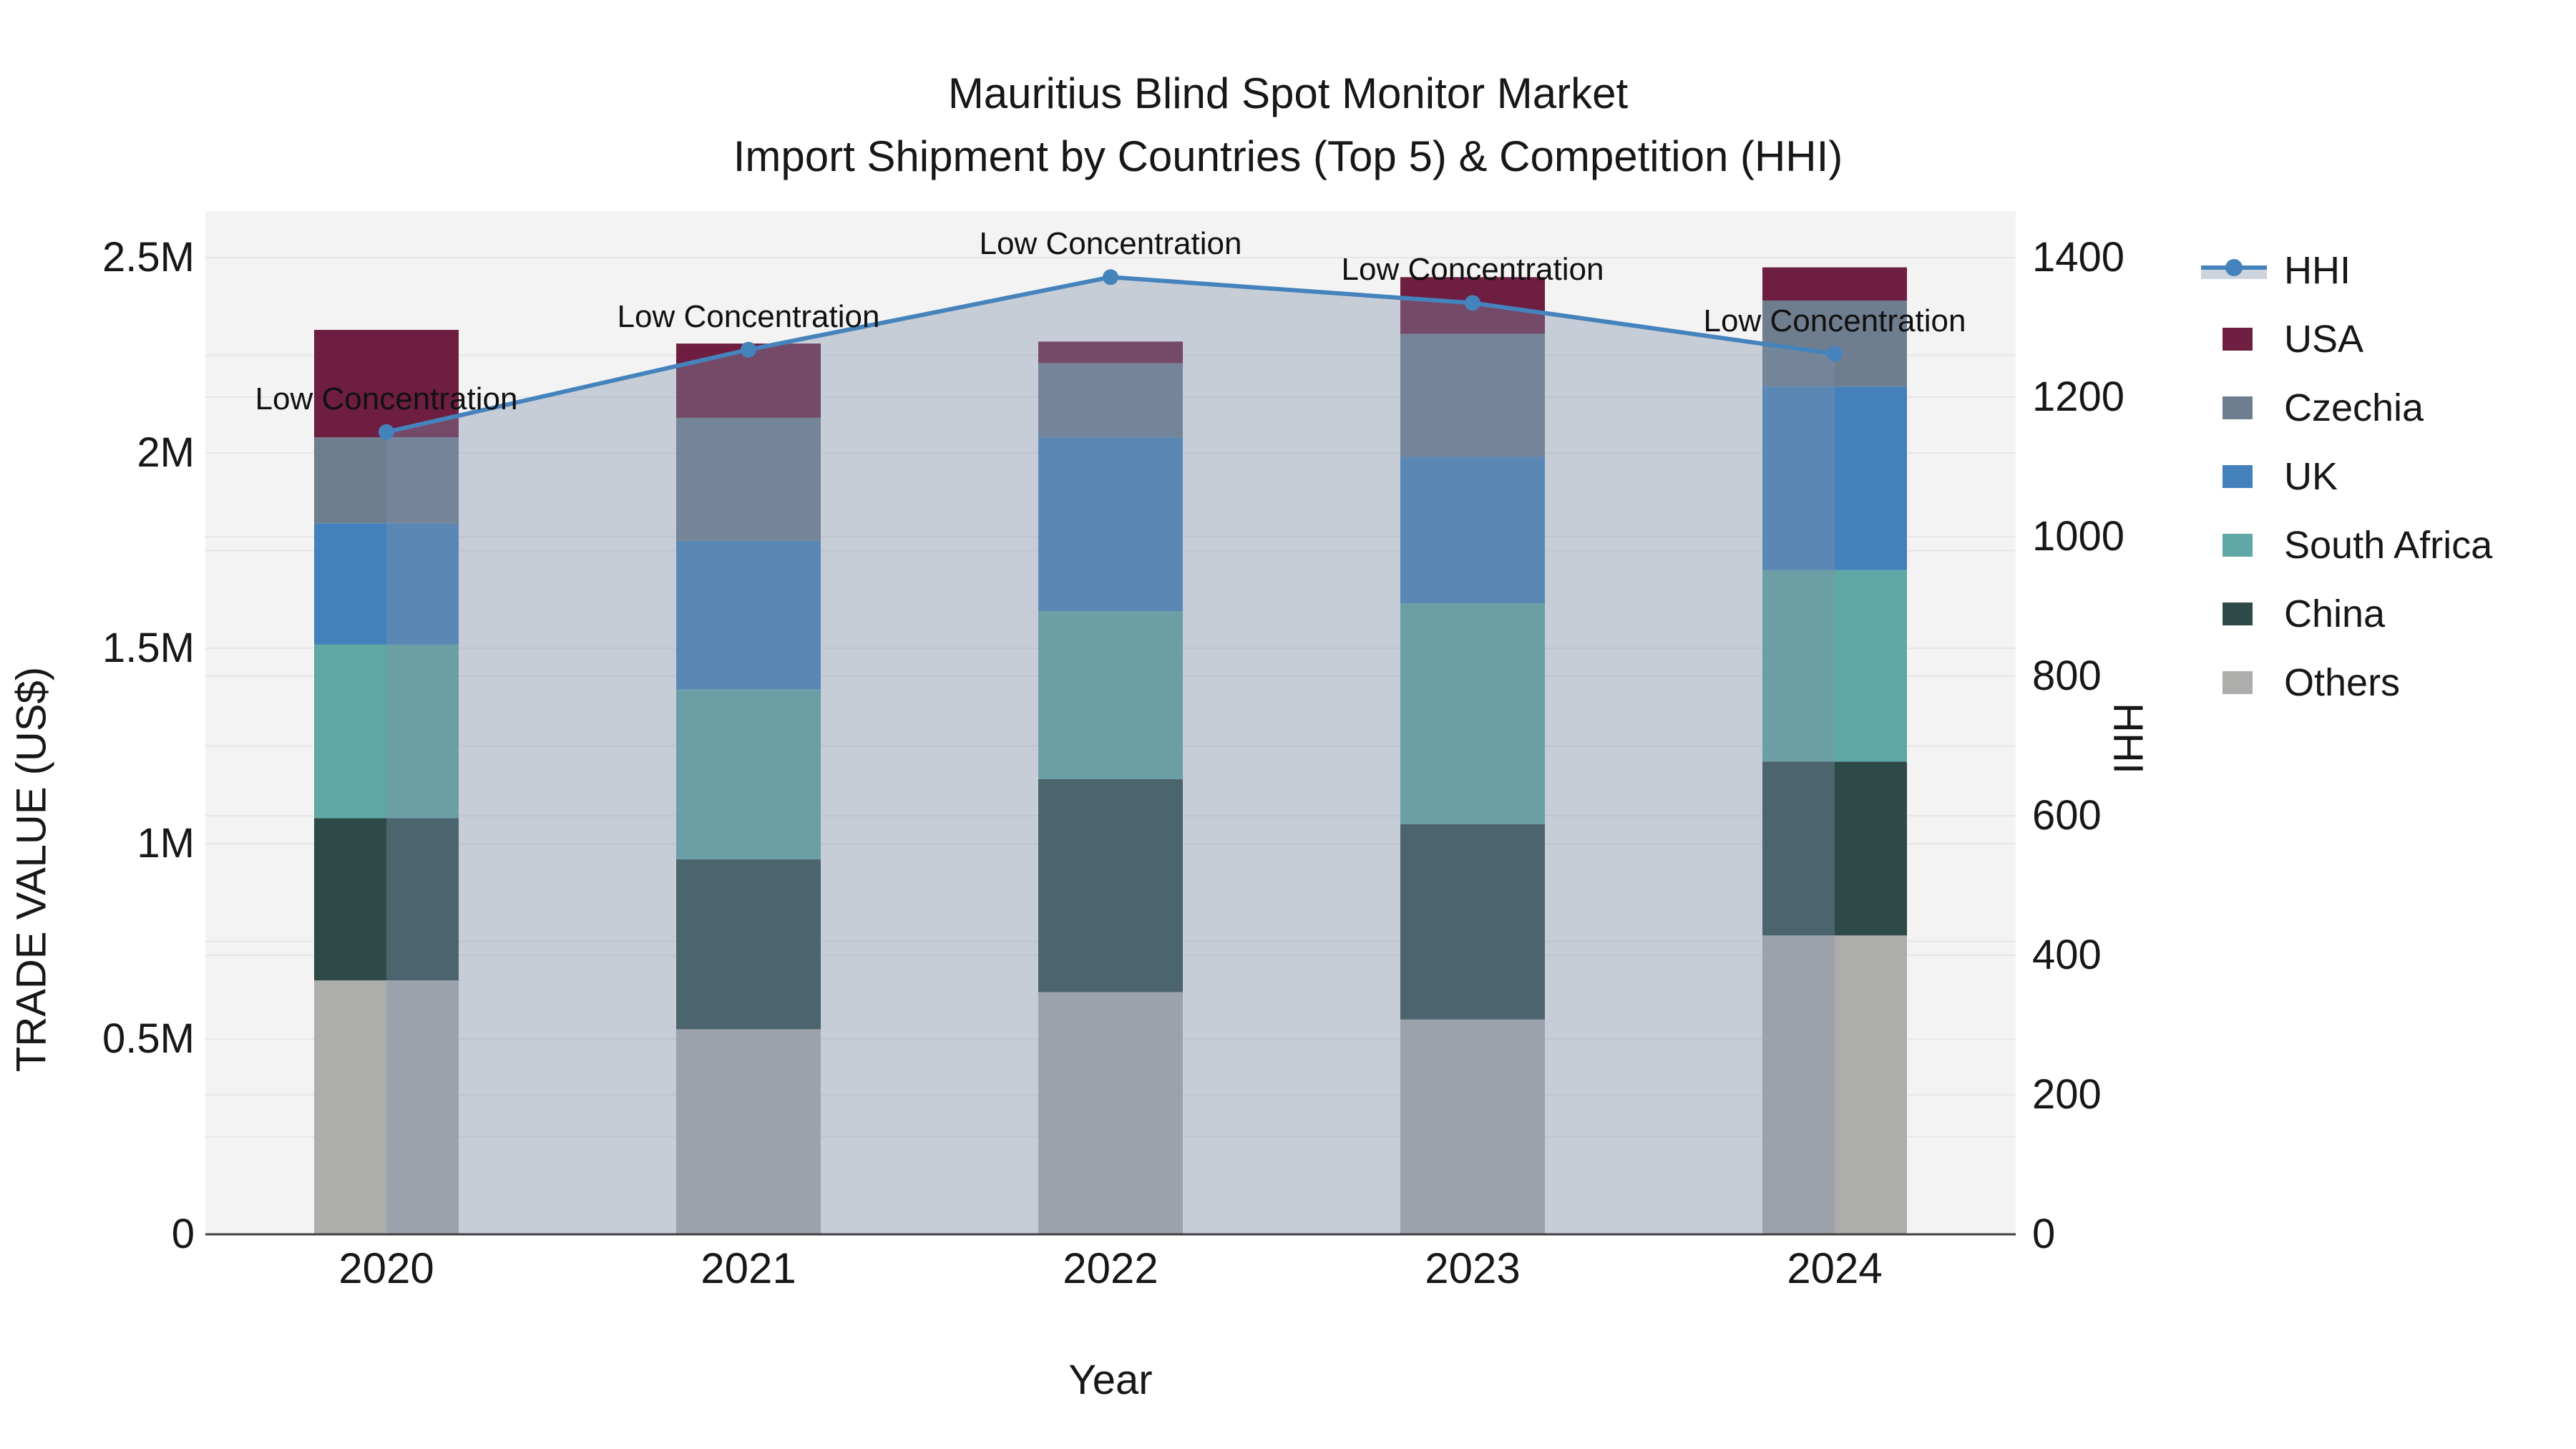 The image size is (2576, 1449). I want to click on legend-swatch-czechia, so click(2238, 407).